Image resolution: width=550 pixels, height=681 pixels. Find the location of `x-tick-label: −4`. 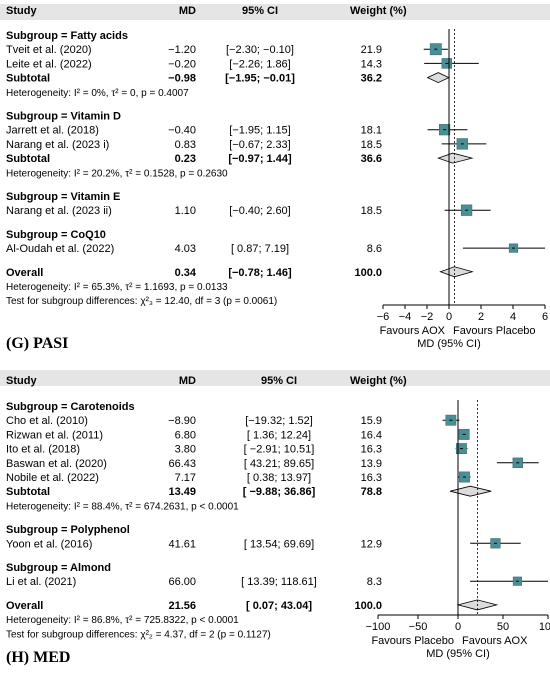

x-tick-label: −4 is located at coordinates (405, 317).